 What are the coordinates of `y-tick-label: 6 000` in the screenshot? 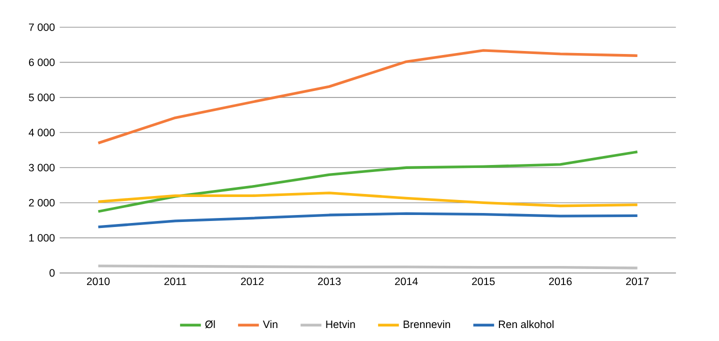 It's located at (41, 62).